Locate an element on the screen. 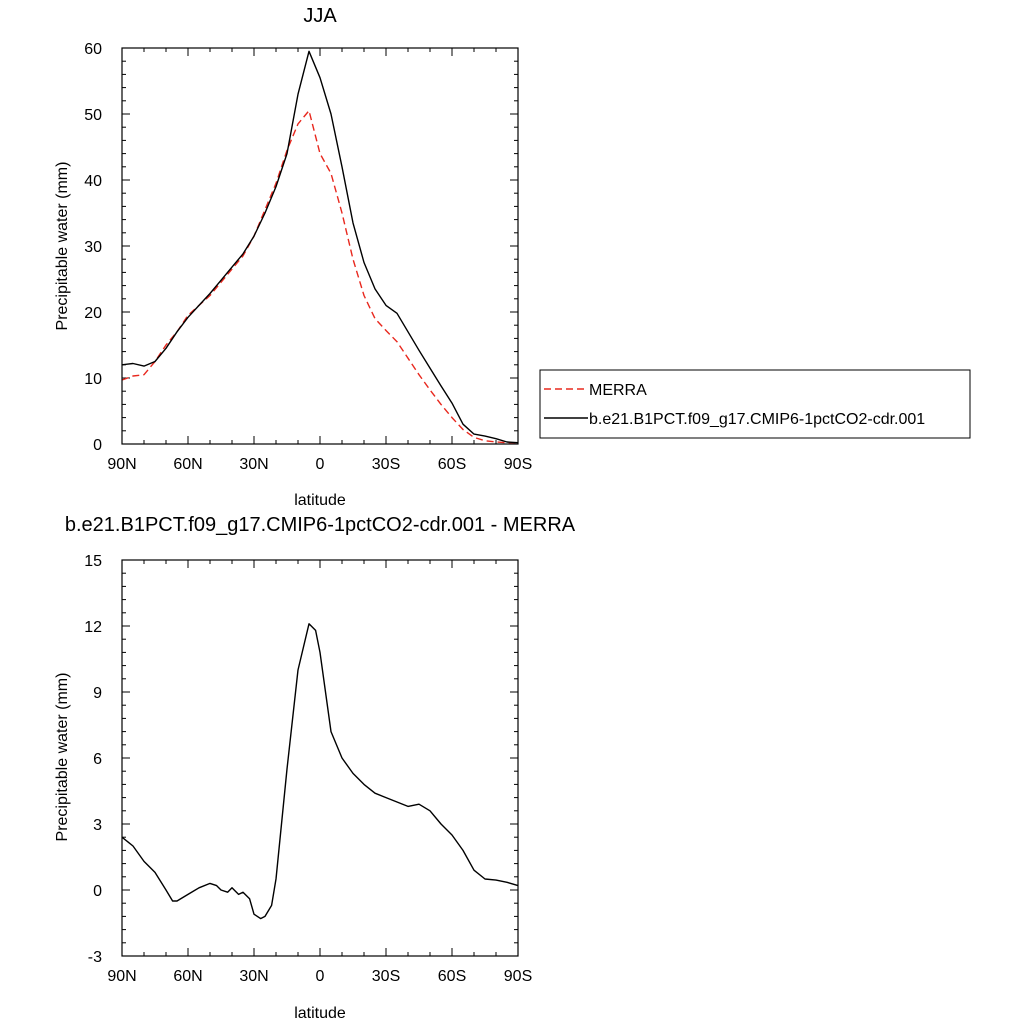  y-tick-label: -3 is located at coordinates (95, 957).